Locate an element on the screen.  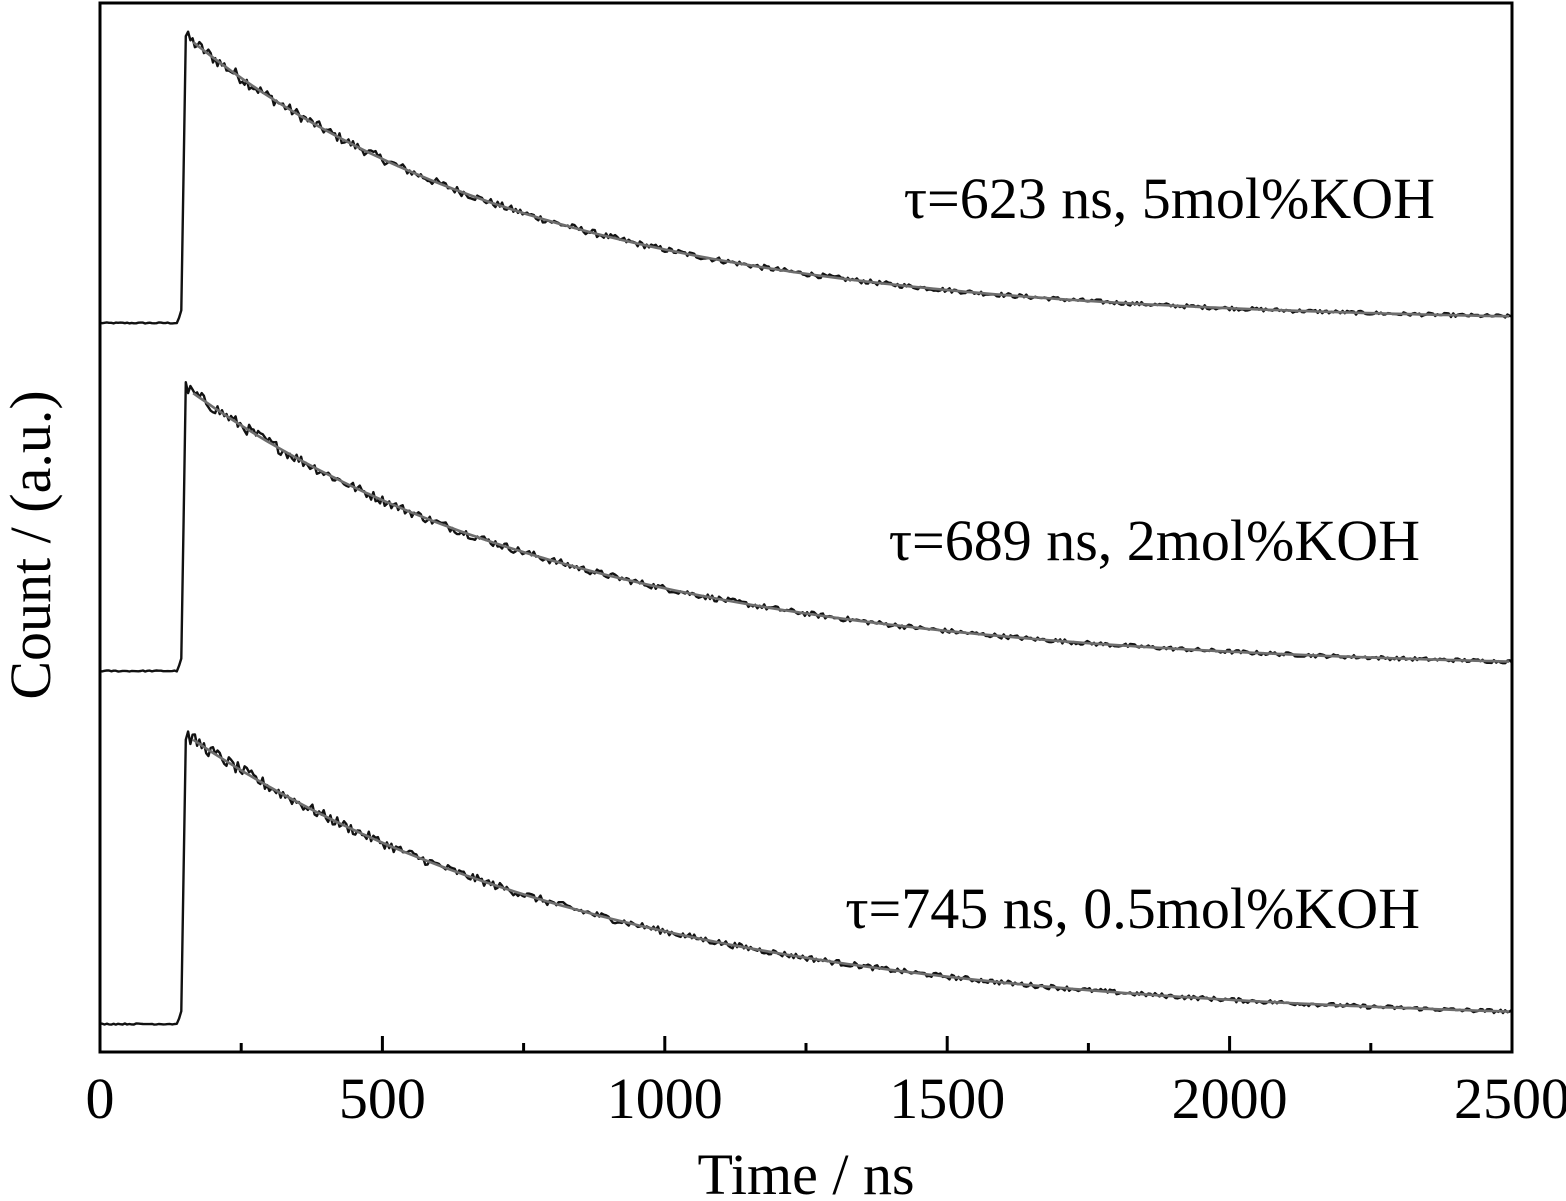
x-tick-label: 2500 is located at coordinates (1510, 1098).